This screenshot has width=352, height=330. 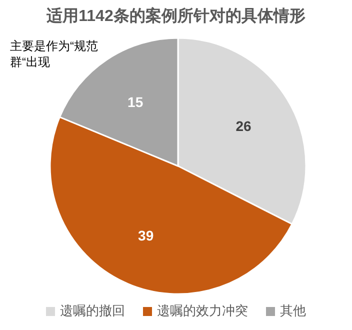 What do you see at coordinates (202, 311) in the screenshot?
I see `legend-label: 遗嘱的效力冲突` at bounding box center [202, 311].